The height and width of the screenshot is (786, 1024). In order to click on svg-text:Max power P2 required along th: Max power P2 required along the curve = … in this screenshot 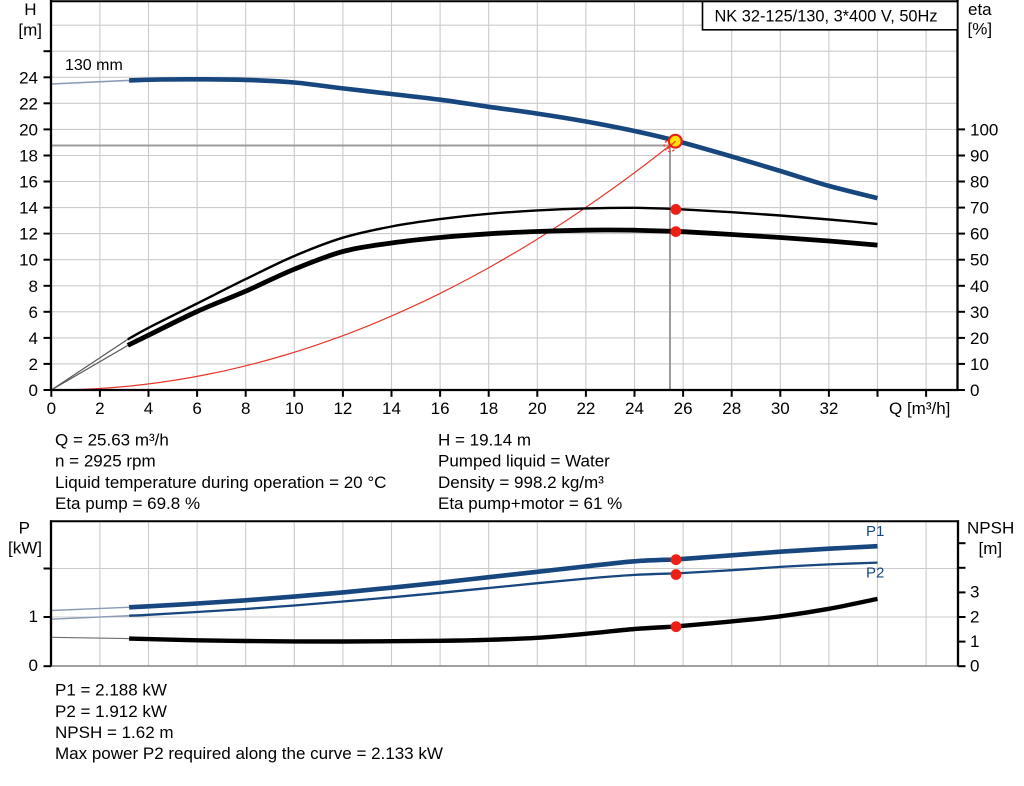, I will do `click(249, 753)`.